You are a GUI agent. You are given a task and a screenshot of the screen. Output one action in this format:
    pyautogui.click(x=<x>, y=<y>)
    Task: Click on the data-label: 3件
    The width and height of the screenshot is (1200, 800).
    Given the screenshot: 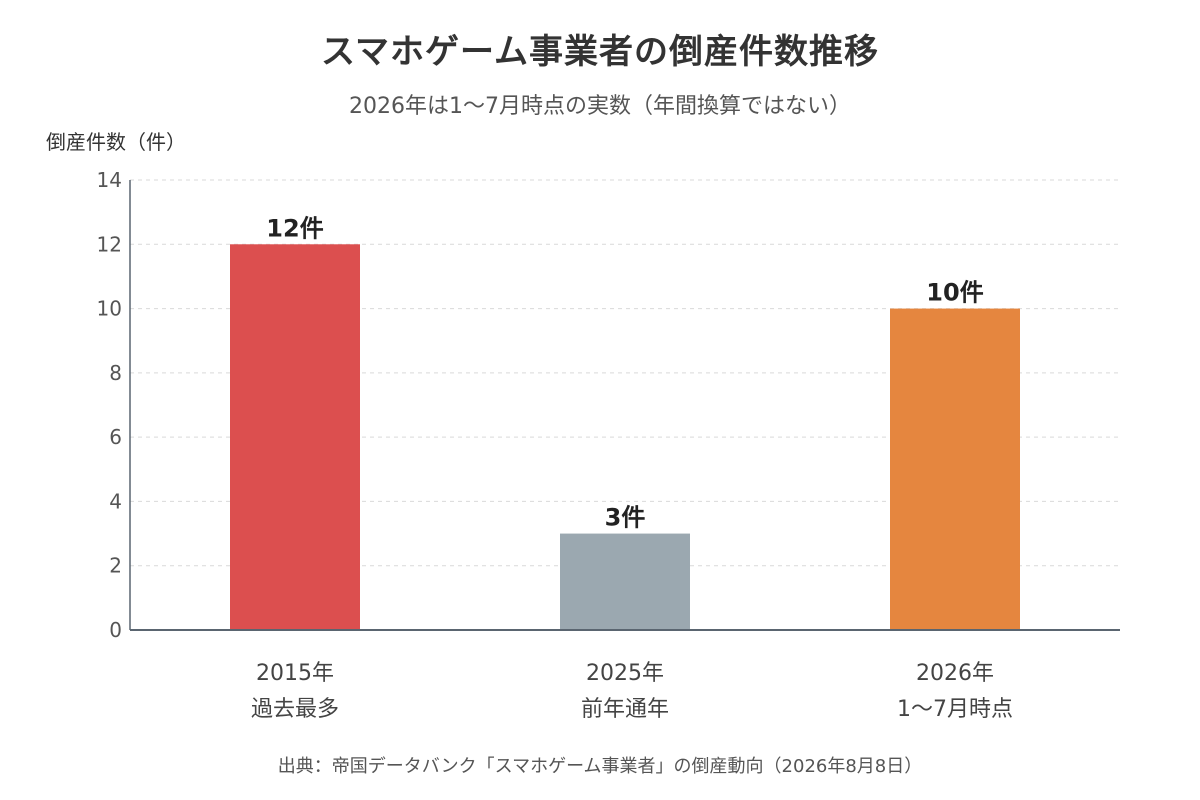 What is the action you would take?
    pyautogui.click(x=625, y=518)
    